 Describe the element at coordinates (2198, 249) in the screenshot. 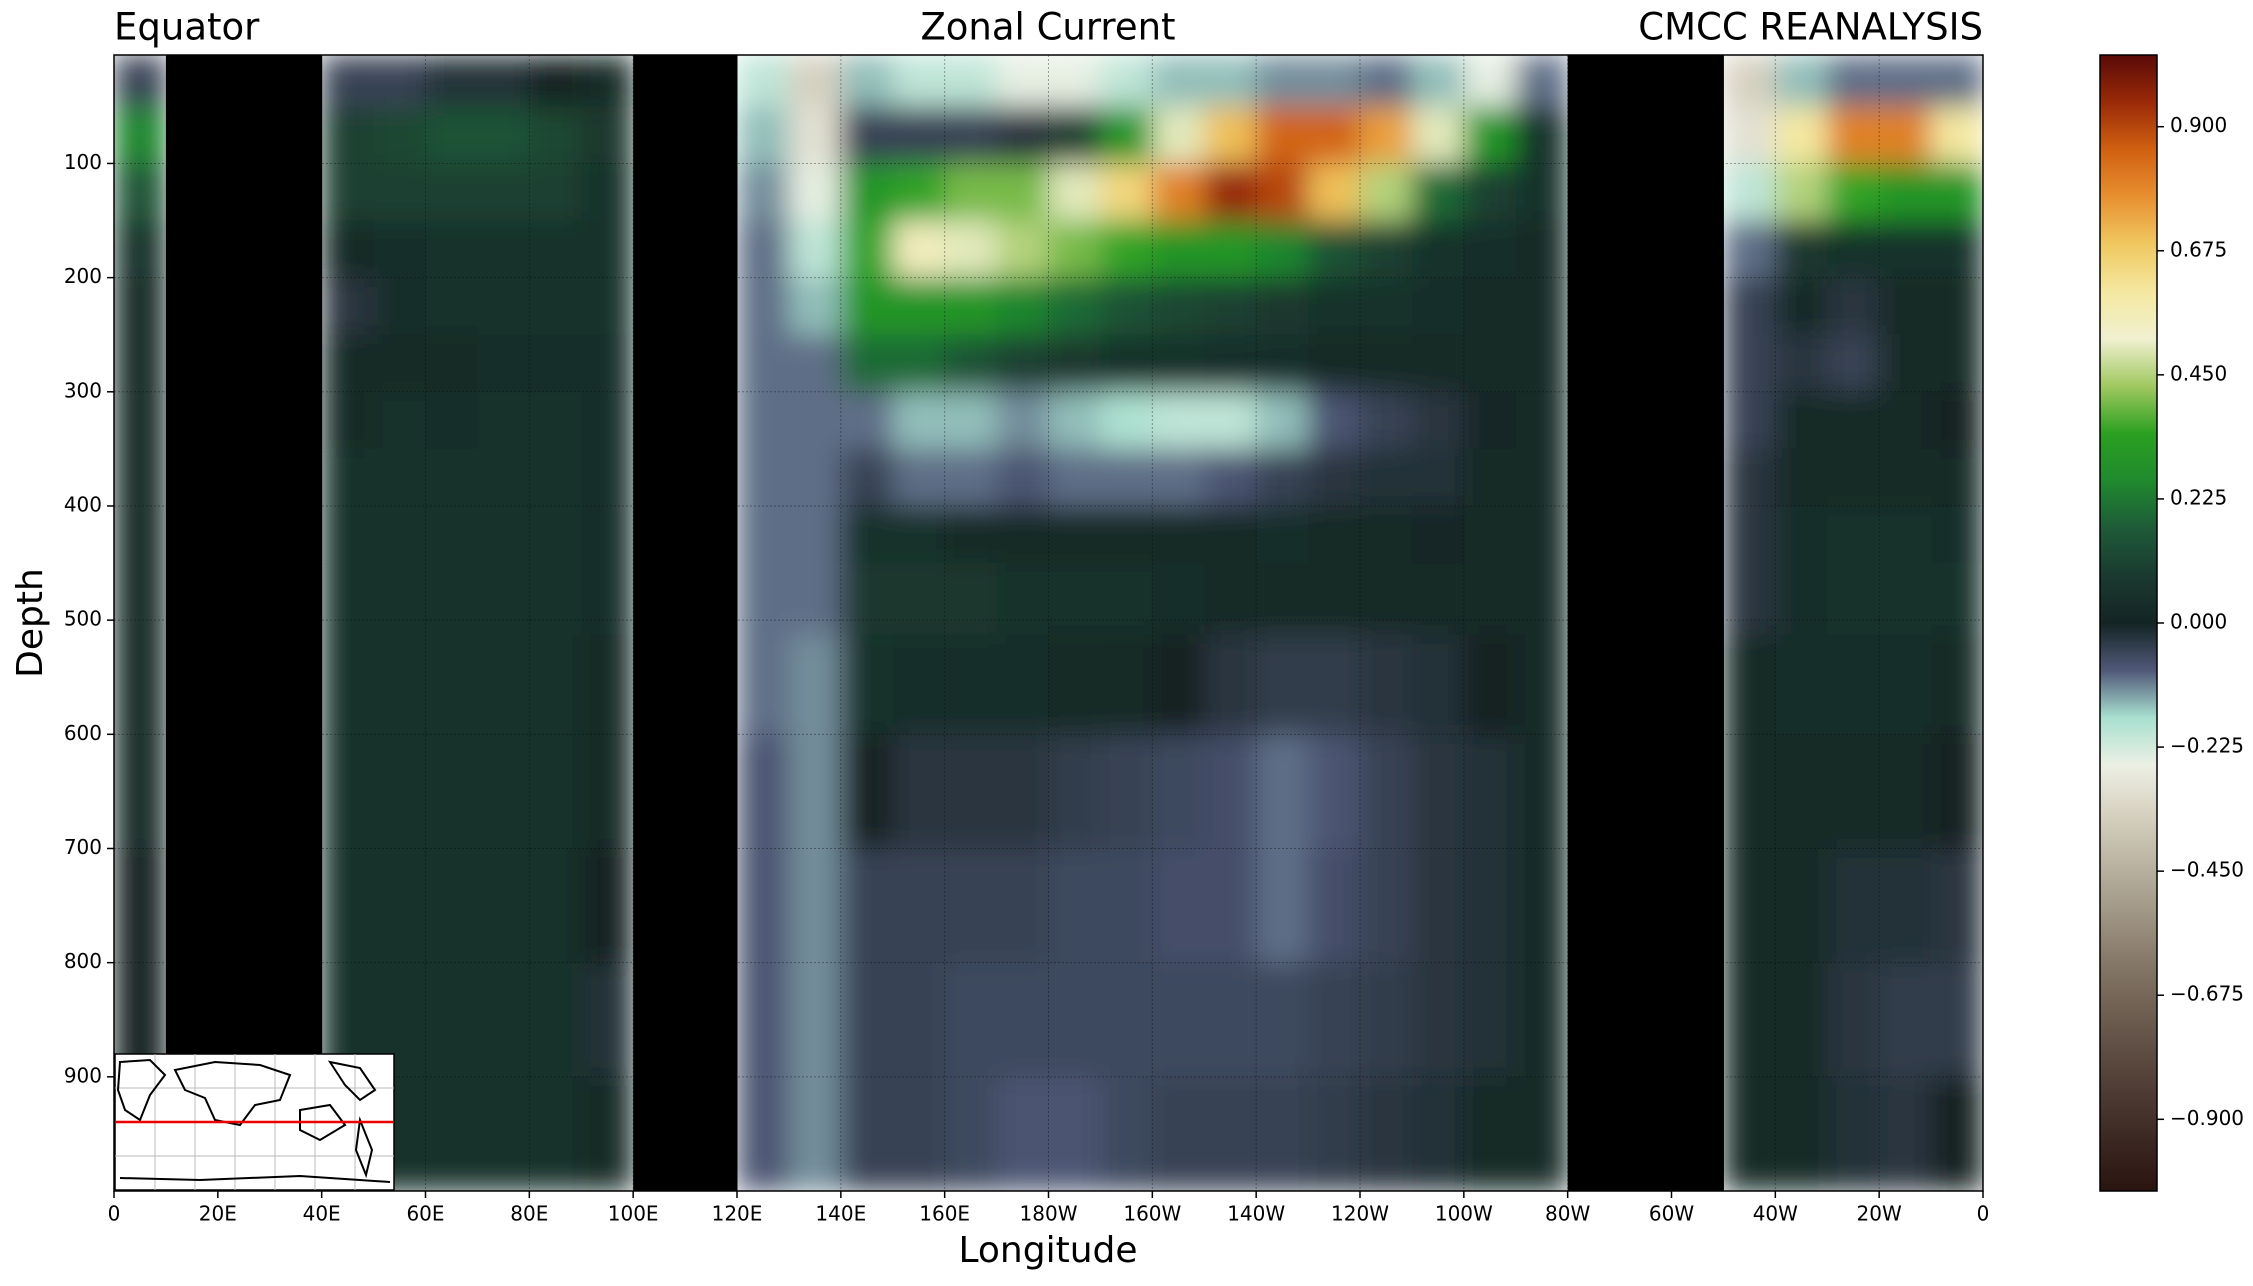

I see `colorbar-tick-label: 0.675` at that location.